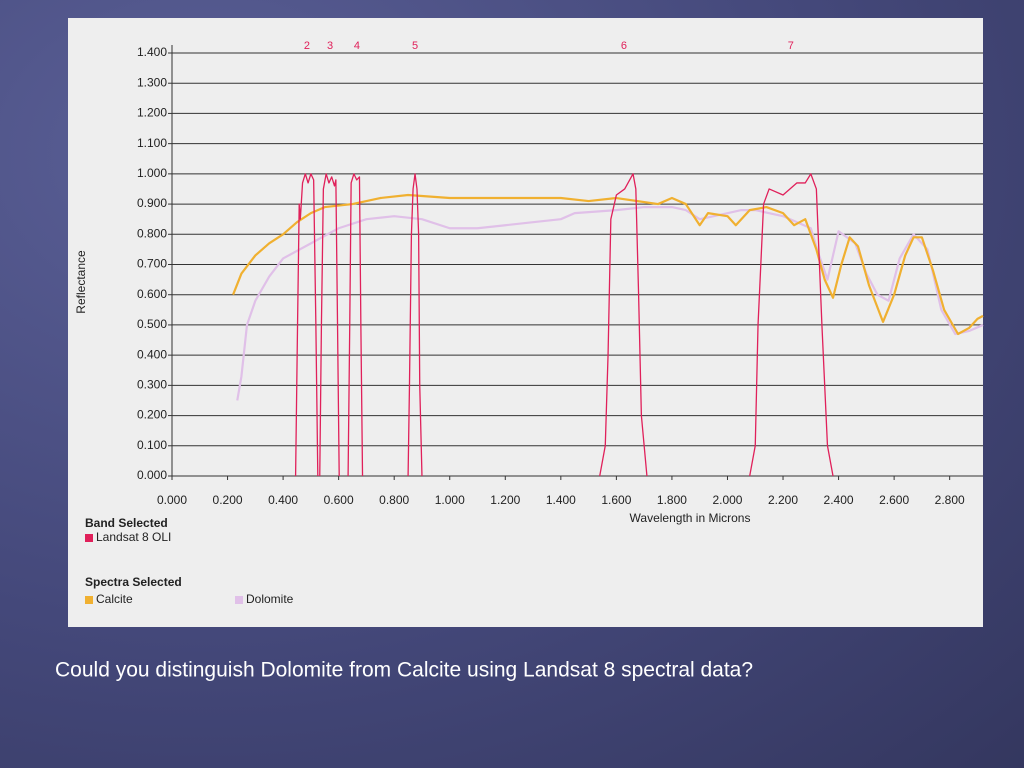  Describe the element at coordinates (616, 500) in the screenshot. I see `x-tick-label: 1.600` at that location.